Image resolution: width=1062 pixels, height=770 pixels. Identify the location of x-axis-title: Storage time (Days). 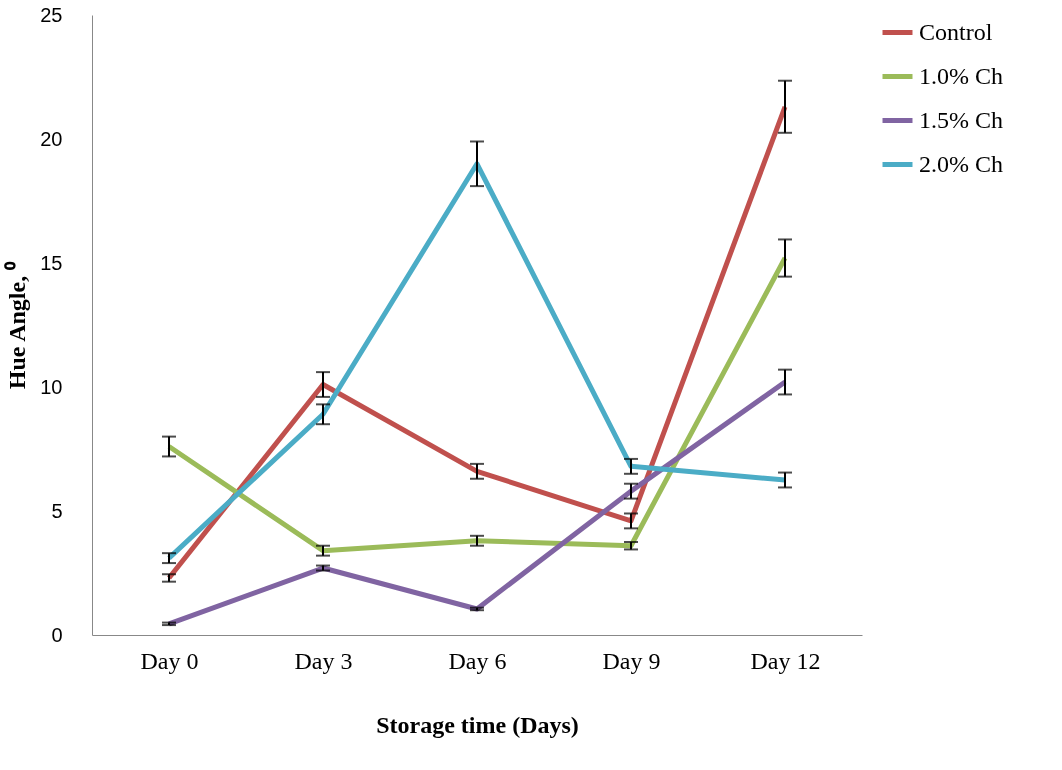
(477, 724).